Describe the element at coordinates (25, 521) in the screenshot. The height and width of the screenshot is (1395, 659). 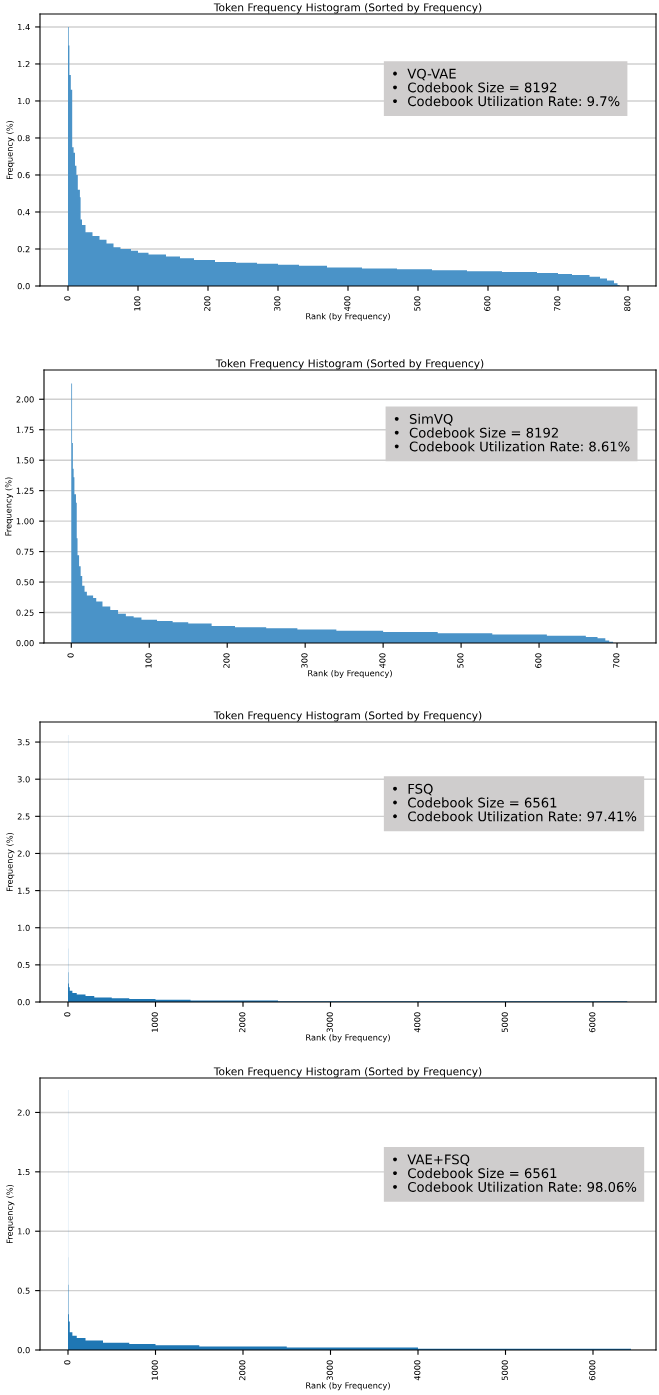
I see `y-tick-label: 1.00` at that location.